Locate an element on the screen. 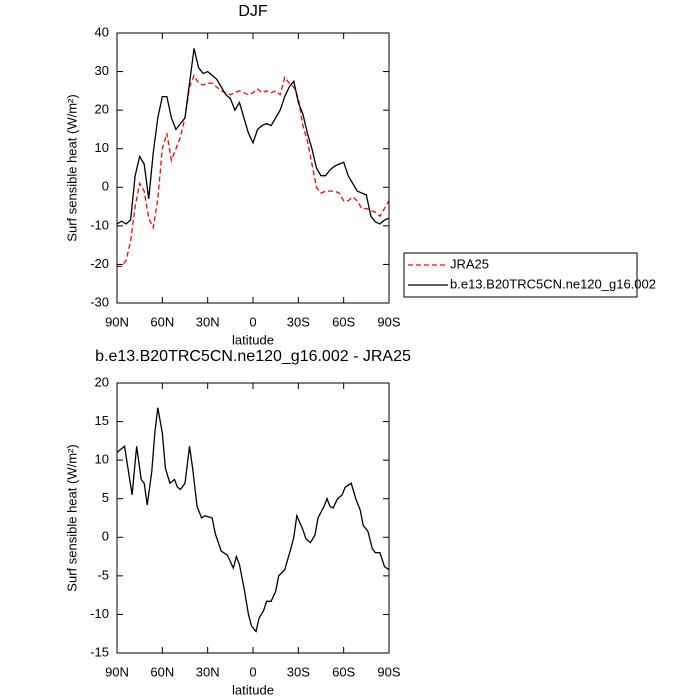  legend-box is located at coordinates (520, 275).